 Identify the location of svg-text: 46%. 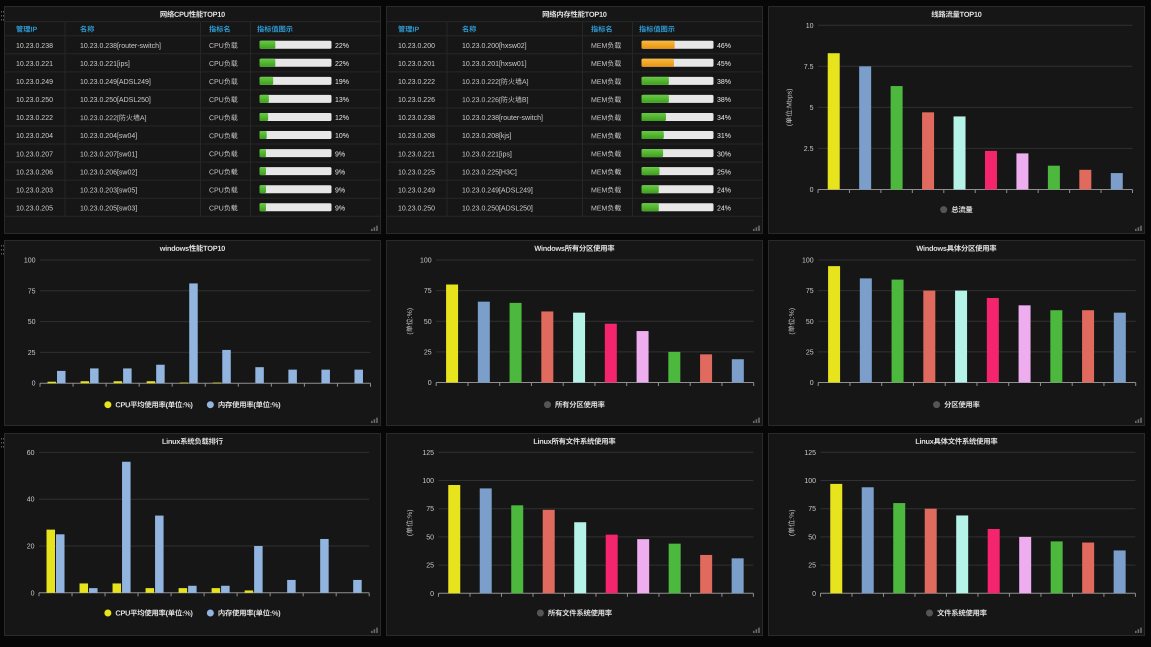
(724, 46).